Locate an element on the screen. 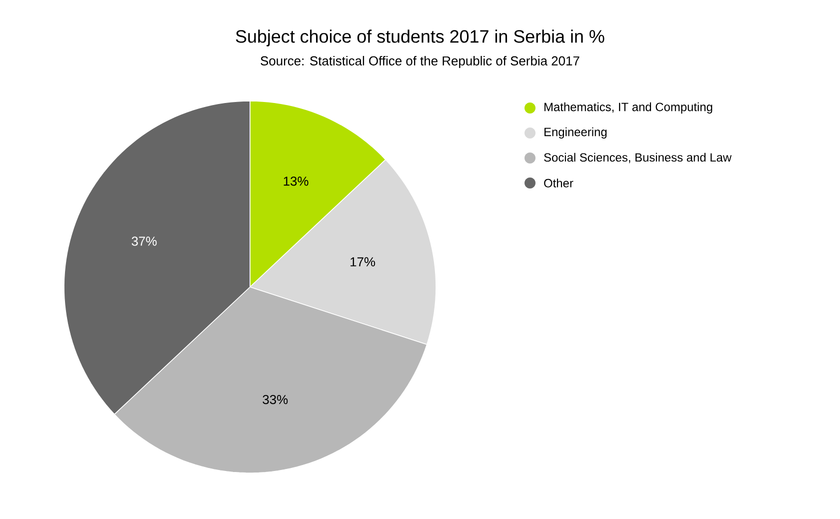  legend-label: Engineering is located at coordinates (575, 133).